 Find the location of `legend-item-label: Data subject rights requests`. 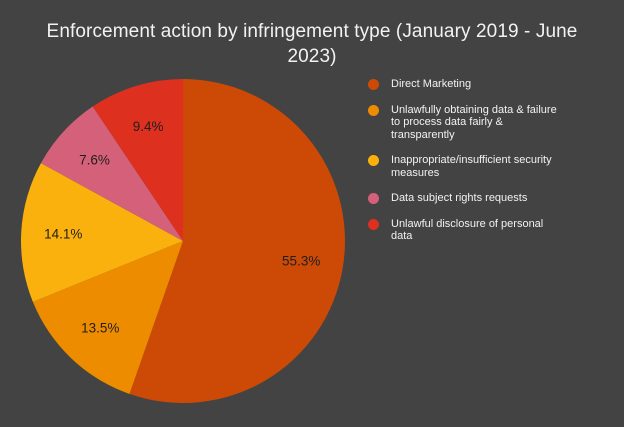

legend-item-label: Data subject rights requests is located at coordinates (459, 198).